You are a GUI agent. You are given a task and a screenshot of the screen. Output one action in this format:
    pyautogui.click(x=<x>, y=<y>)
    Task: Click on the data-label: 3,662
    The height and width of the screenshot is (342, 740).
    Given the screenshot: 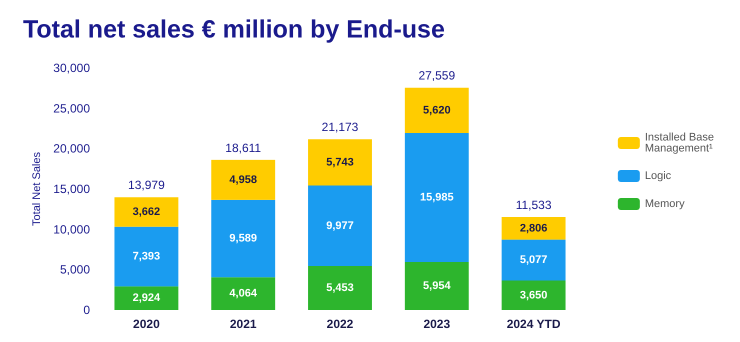 What is the action you would take?
    pyautogui.click(x=146, y=212)
    